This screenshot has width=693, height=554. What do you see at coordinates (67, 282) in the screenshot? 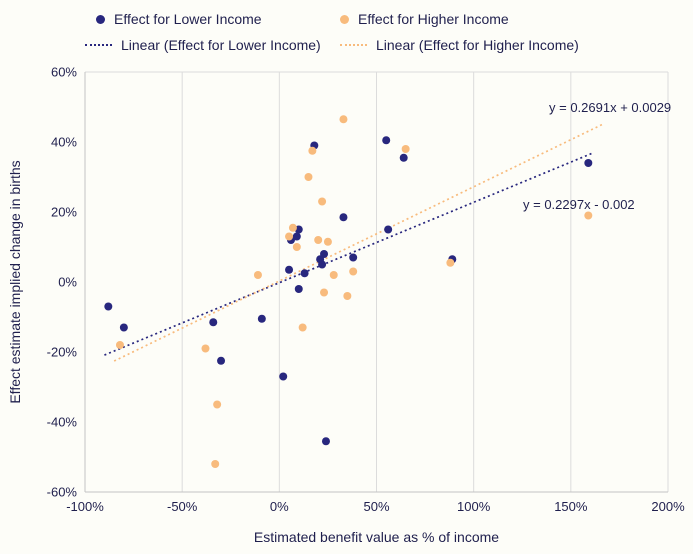
I see `y-tick-label: 0%` at bounding box center [67, 282].